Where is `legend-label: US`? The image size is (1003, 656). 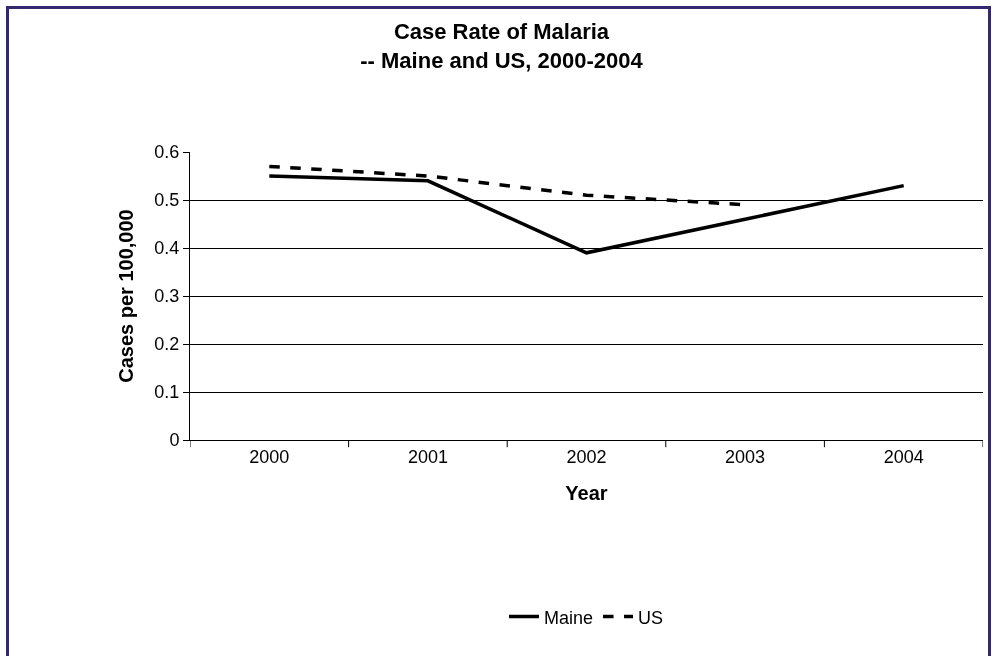
legend-label: US is located at coordinates (651, 617).